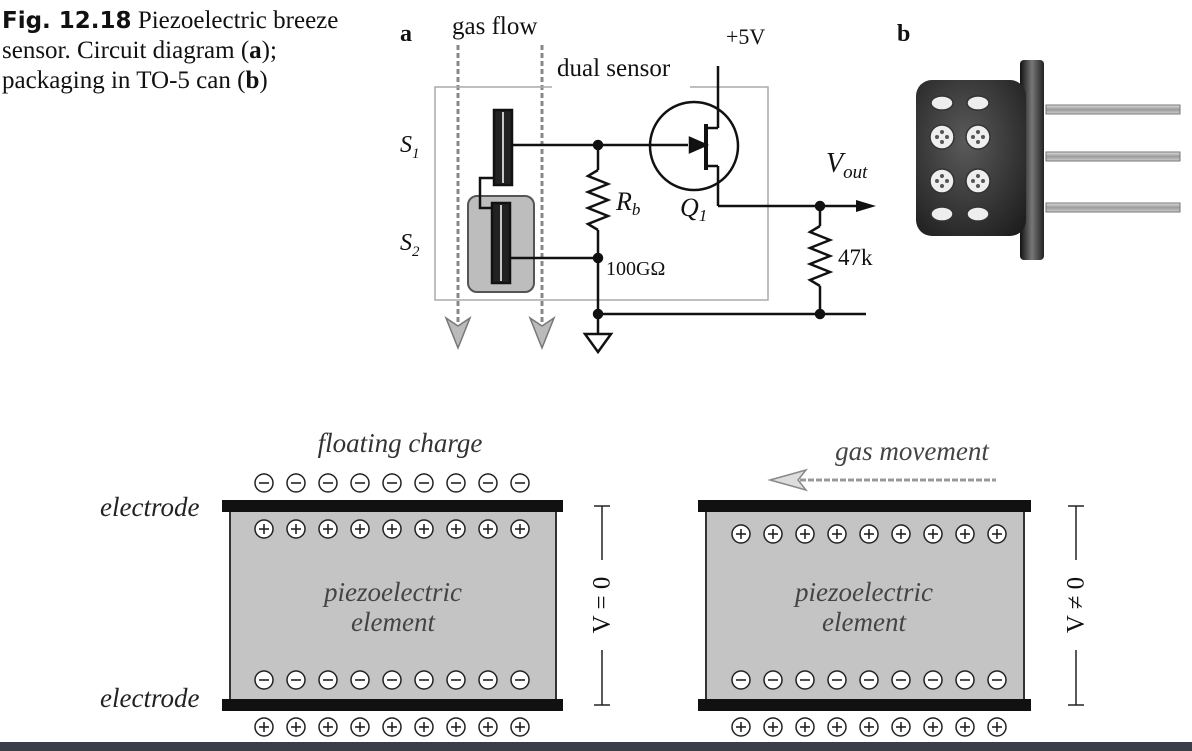 The width and height of the screenshot is (1192, 751). I want to click on can-body, so click(971, 158).